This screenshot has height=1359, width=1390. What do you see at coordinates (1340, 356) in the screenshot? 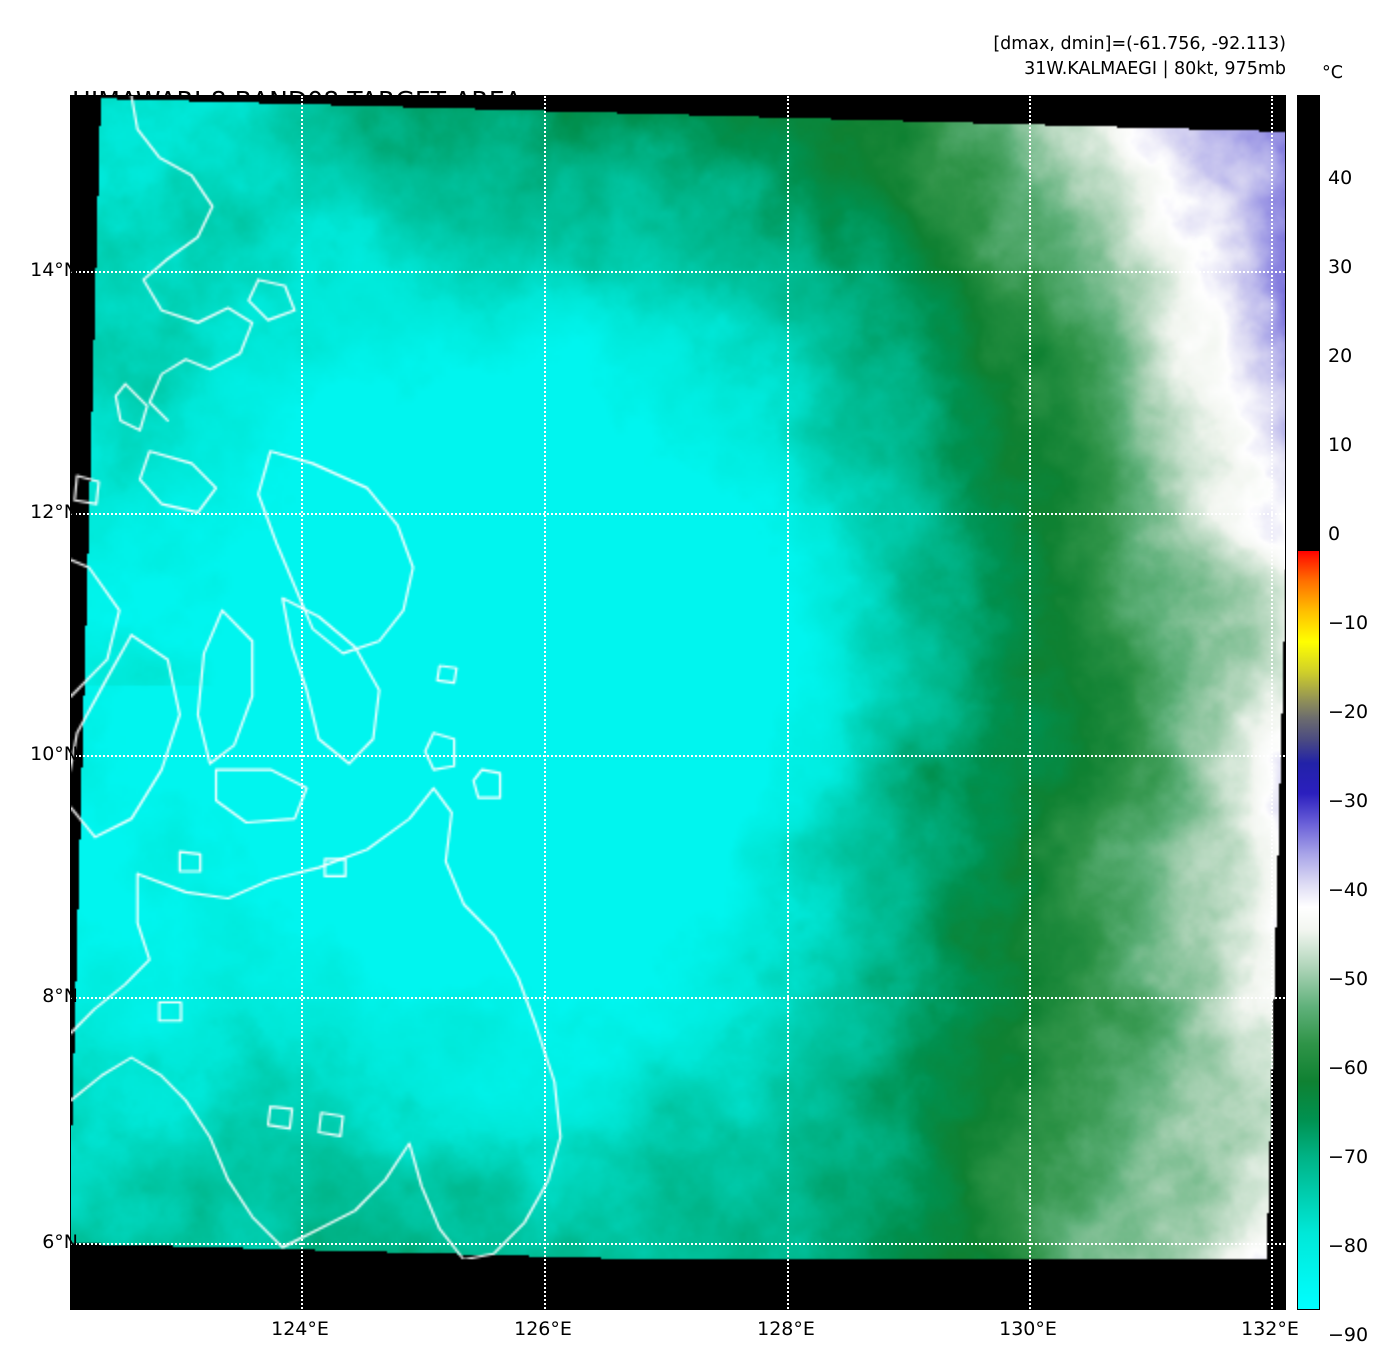
I see `colorbar-tick-20: 20` at bounding box center [1340, 356].